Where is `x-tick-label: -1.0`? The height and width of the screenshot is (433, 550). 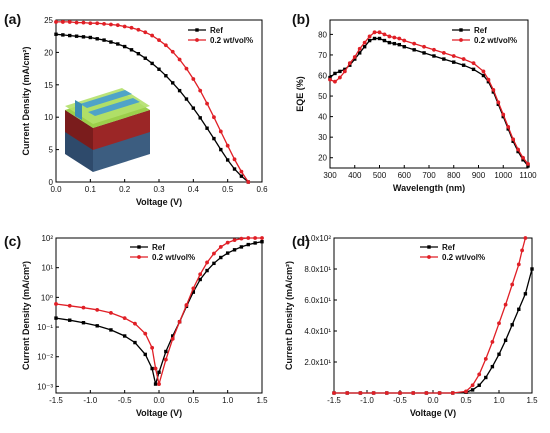
x-tick-label: -1.0 is located at coordinates (367, 400).